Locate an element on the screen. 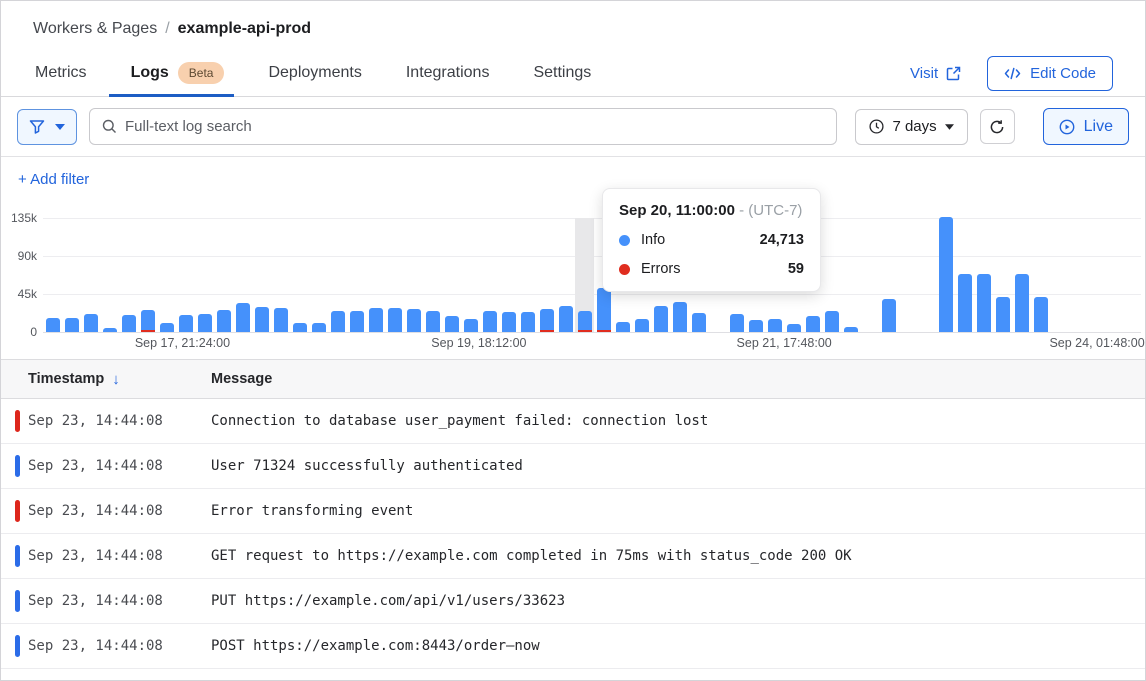 The height and width of the screenshot is (681, 1146). message-column-header: Message is located at coordinates (242, 379).